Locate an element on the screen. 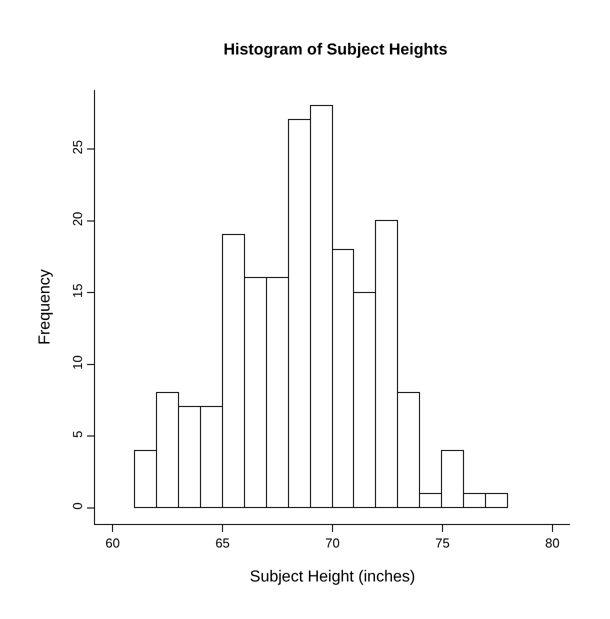 This screenshot has height=619, width=610. x-tick-label: 65 is located at coordinates (222, 543).